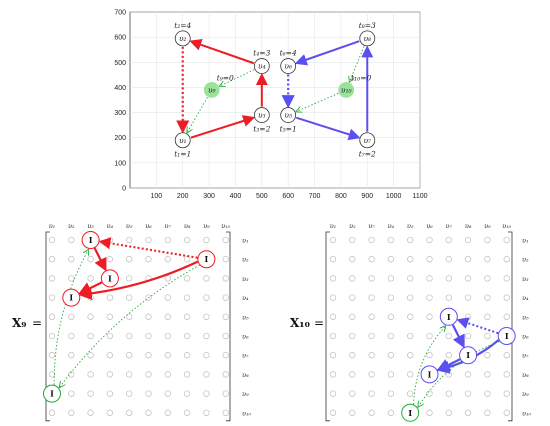 The width and height of the screenshot is (550, 426). I want to click on matrix-col-label: υ₇, so click(371, 226).